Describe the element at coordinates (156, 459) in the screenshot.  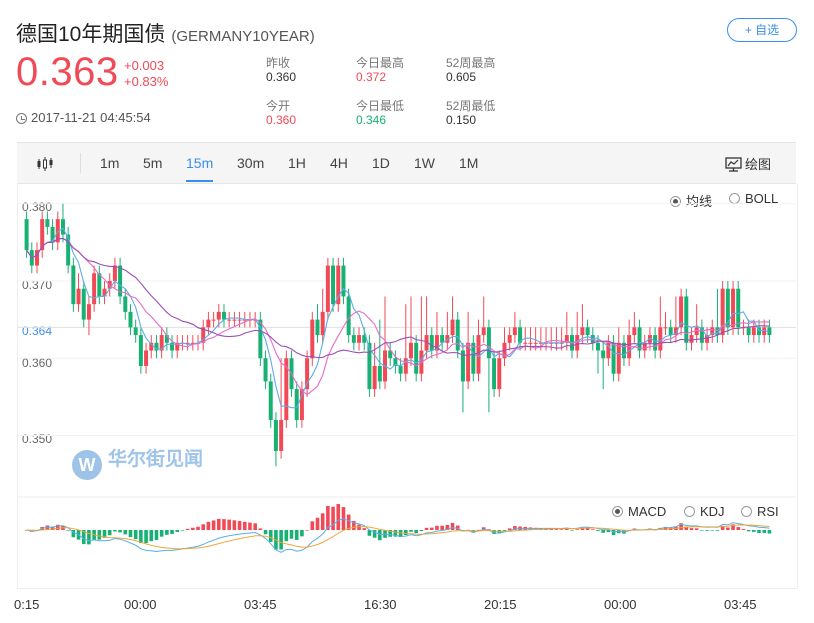
I see `watermark-text: 华尔街见闻` at that location.